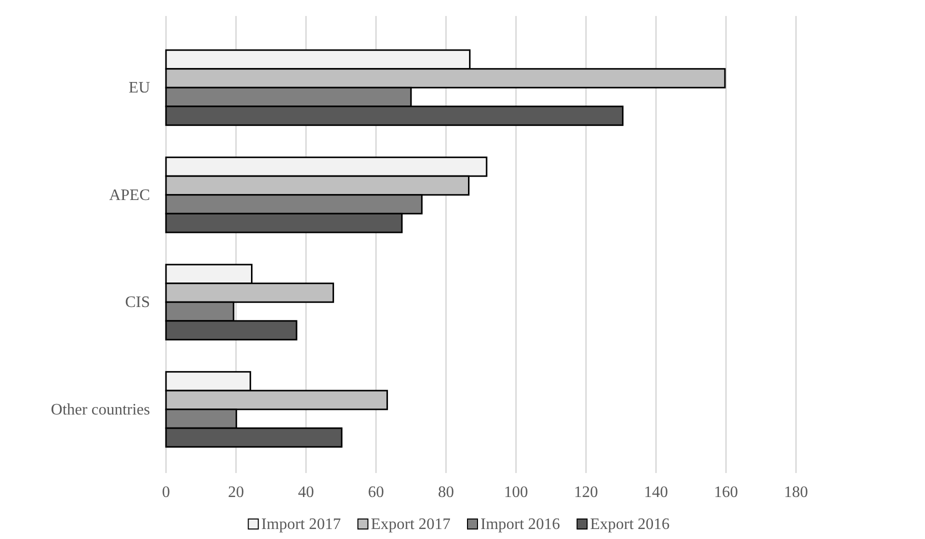  I want to click on y-tick-label: APEC, so click(129, 195).